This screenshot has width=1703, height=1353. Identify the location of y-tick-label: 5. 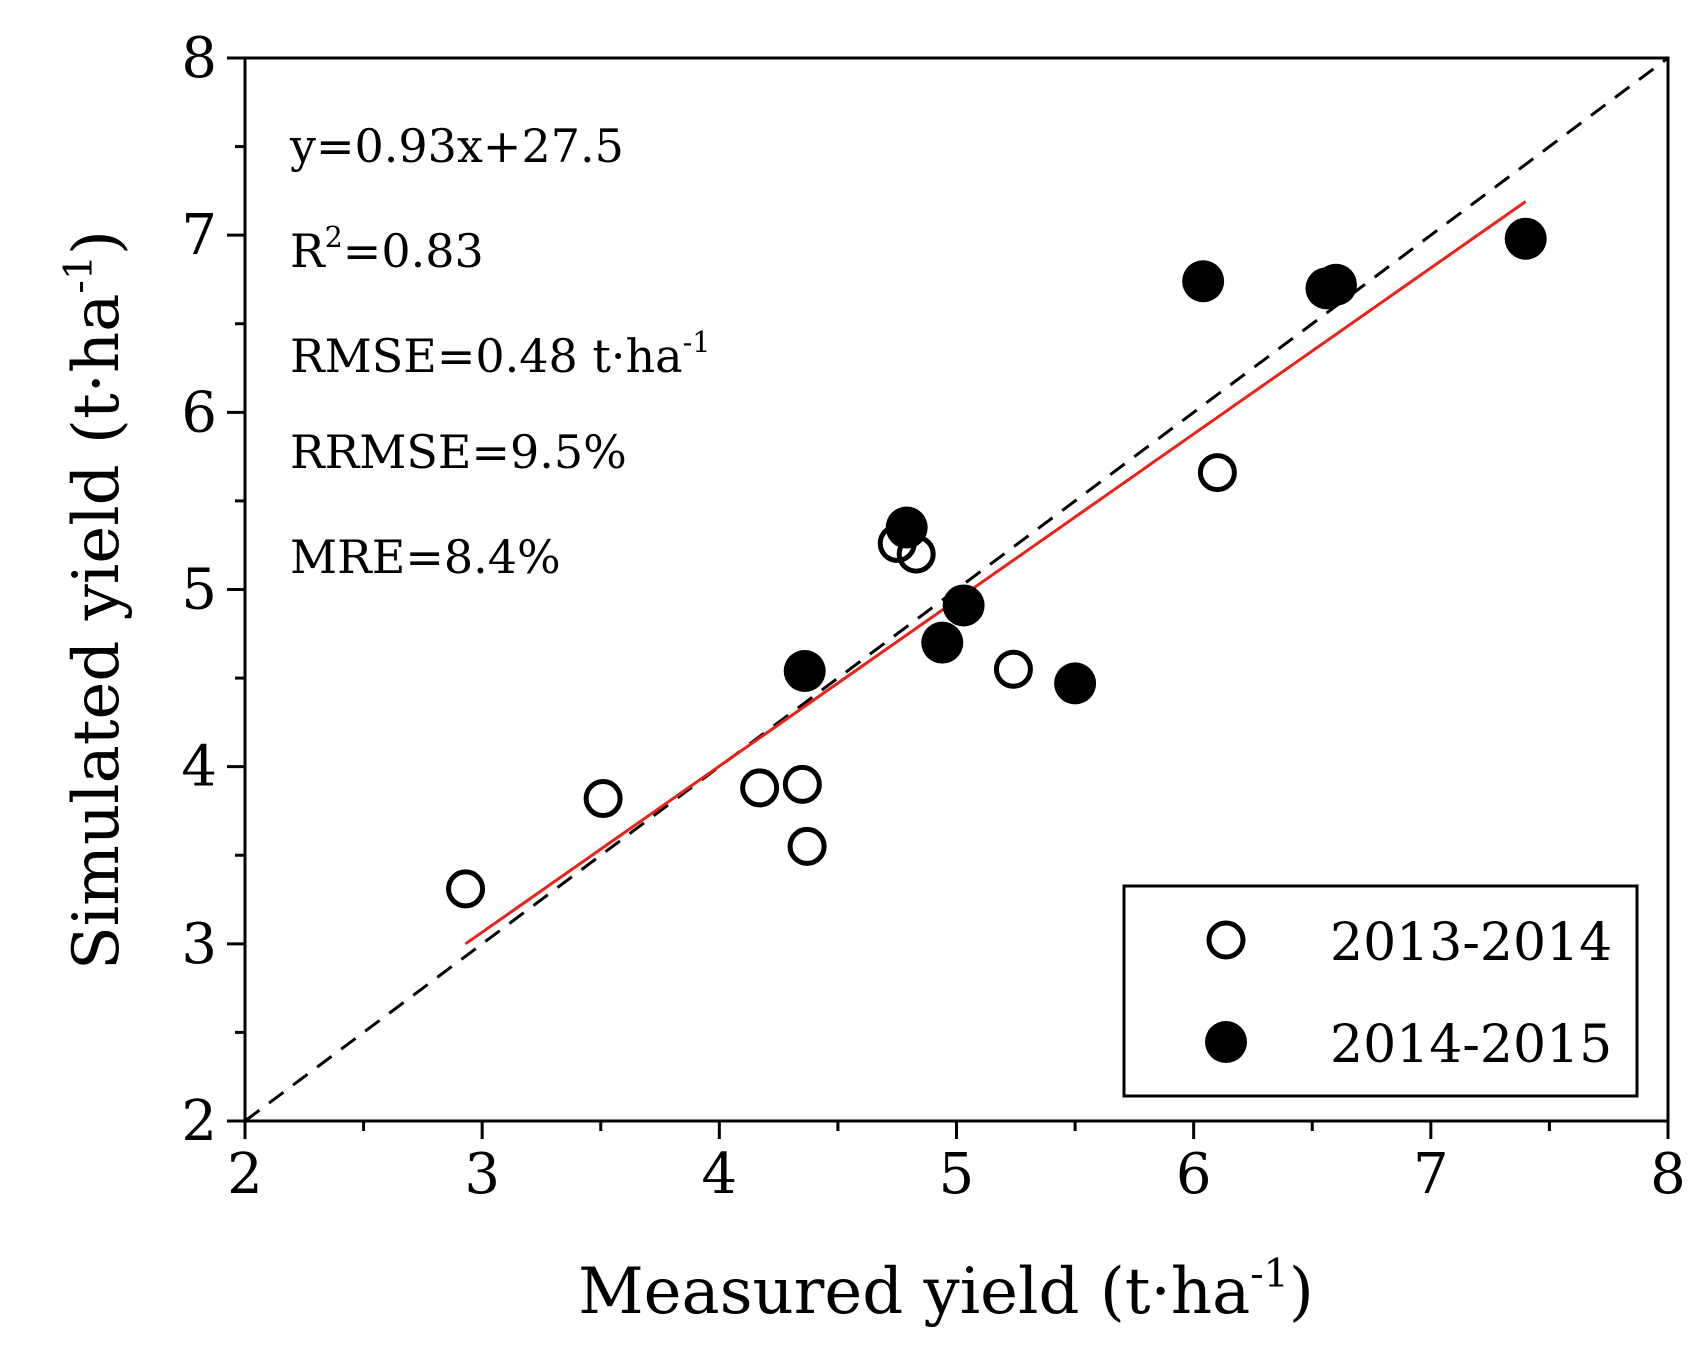
(199, 590).